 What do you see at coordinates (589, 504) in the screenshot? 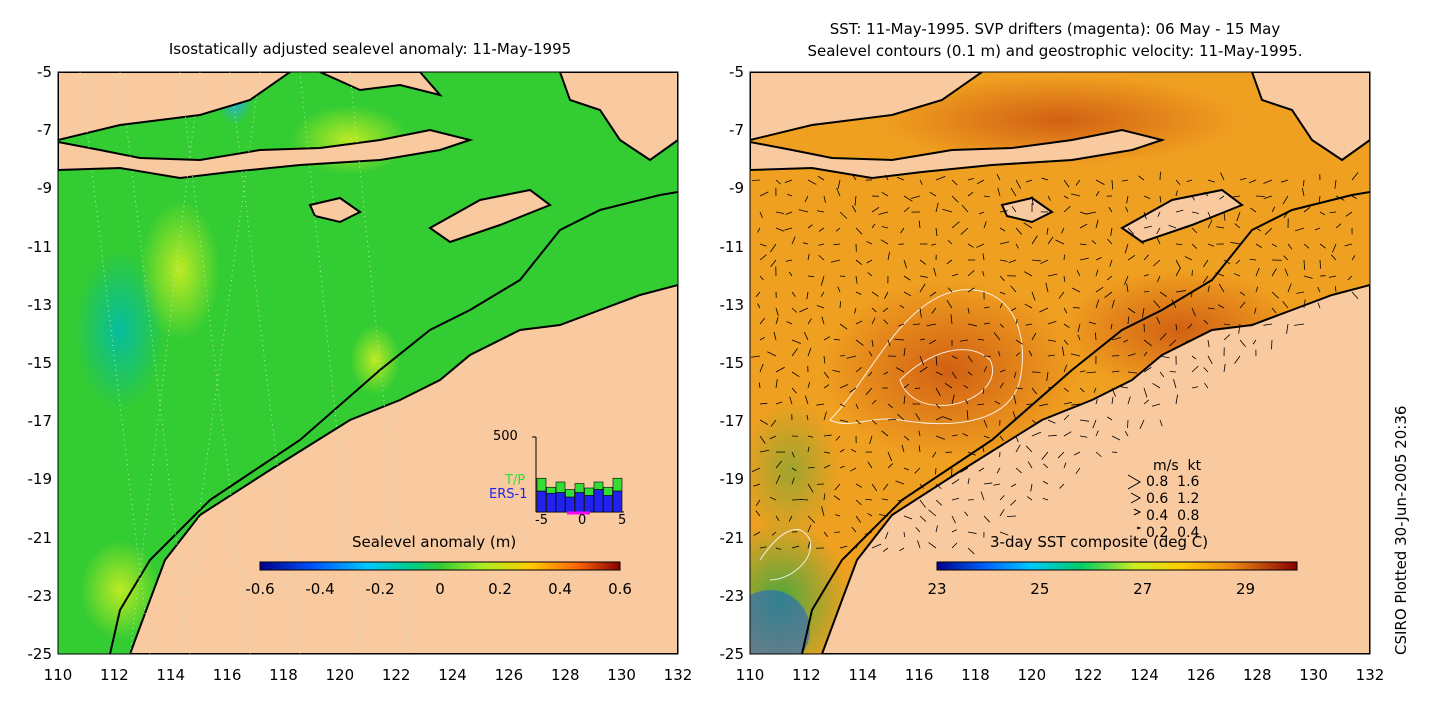
I see `inset-bar-ers` at bounding box center [589, 504].